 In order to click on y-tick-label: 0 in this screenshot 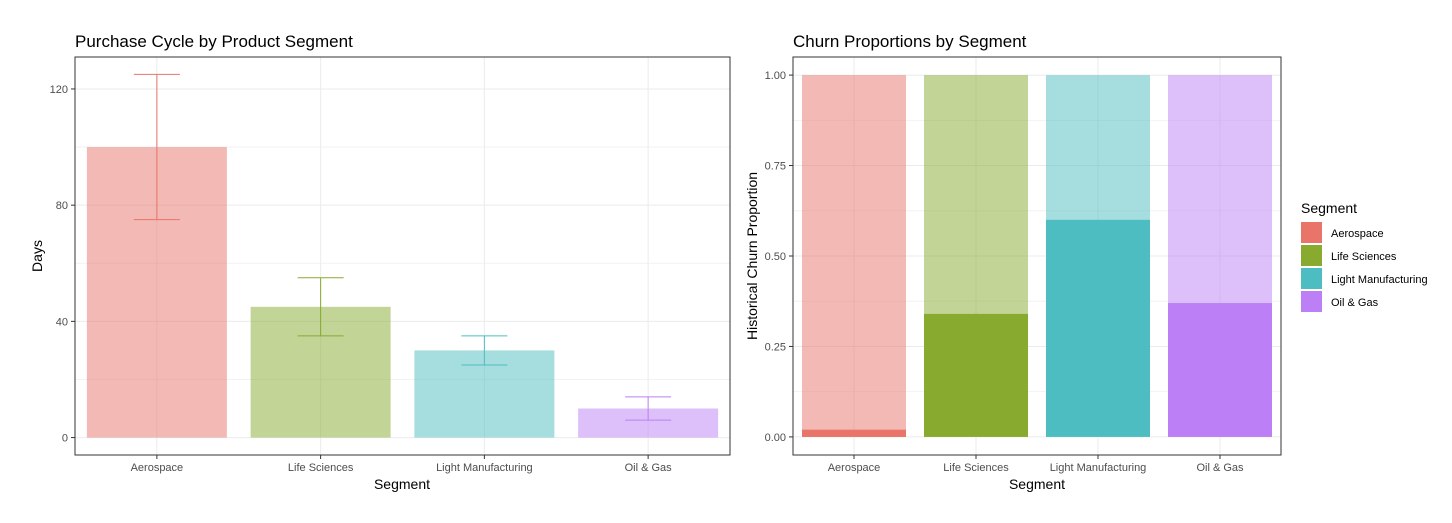, I will do `click(65, 439)`.